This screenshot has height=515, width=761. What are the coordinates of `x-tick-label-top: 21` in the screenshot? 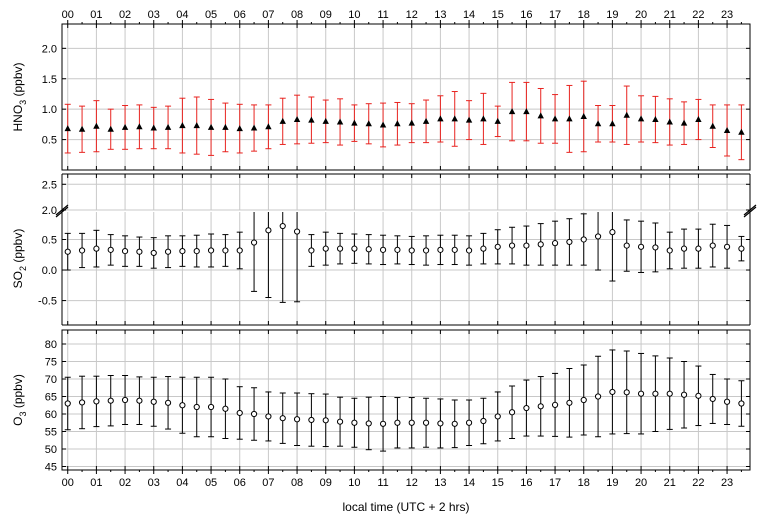 It's located at (670, 15).